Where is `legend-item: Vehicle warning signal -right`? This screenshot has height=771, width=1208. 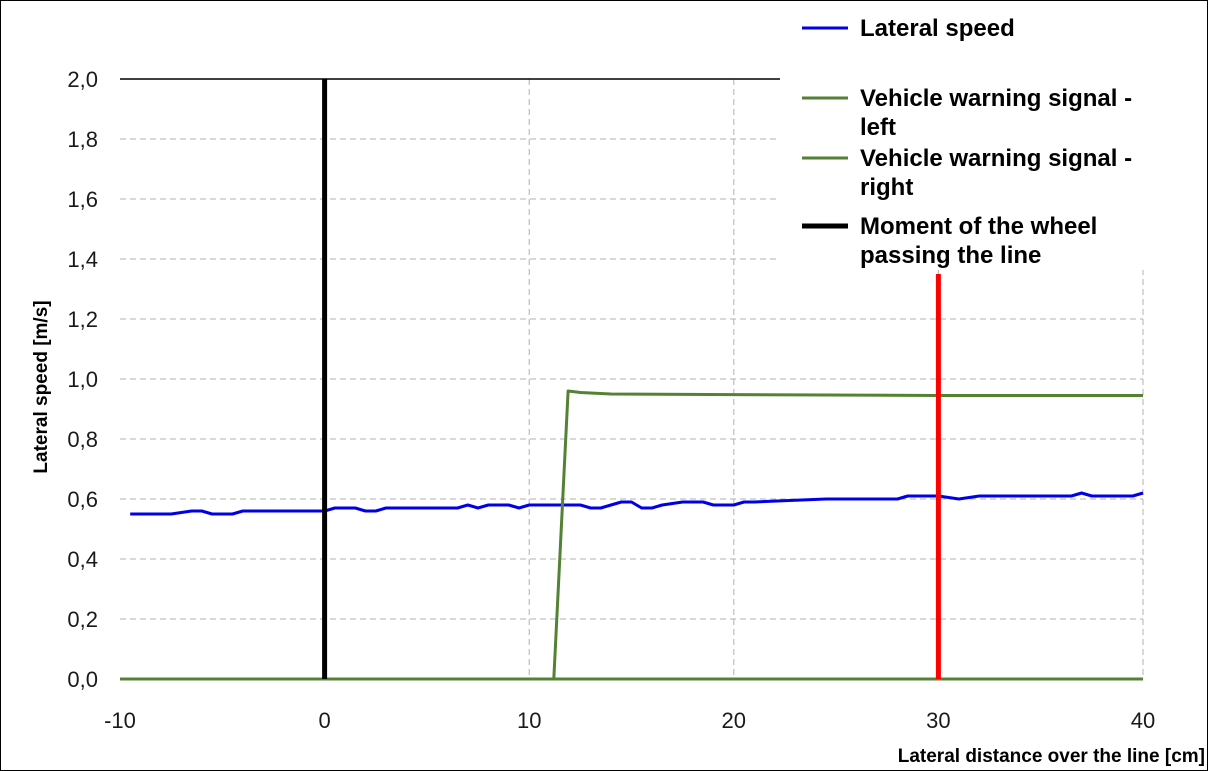 legend-item: Vehicle warning signal -right is located at coordinates (967, 173).